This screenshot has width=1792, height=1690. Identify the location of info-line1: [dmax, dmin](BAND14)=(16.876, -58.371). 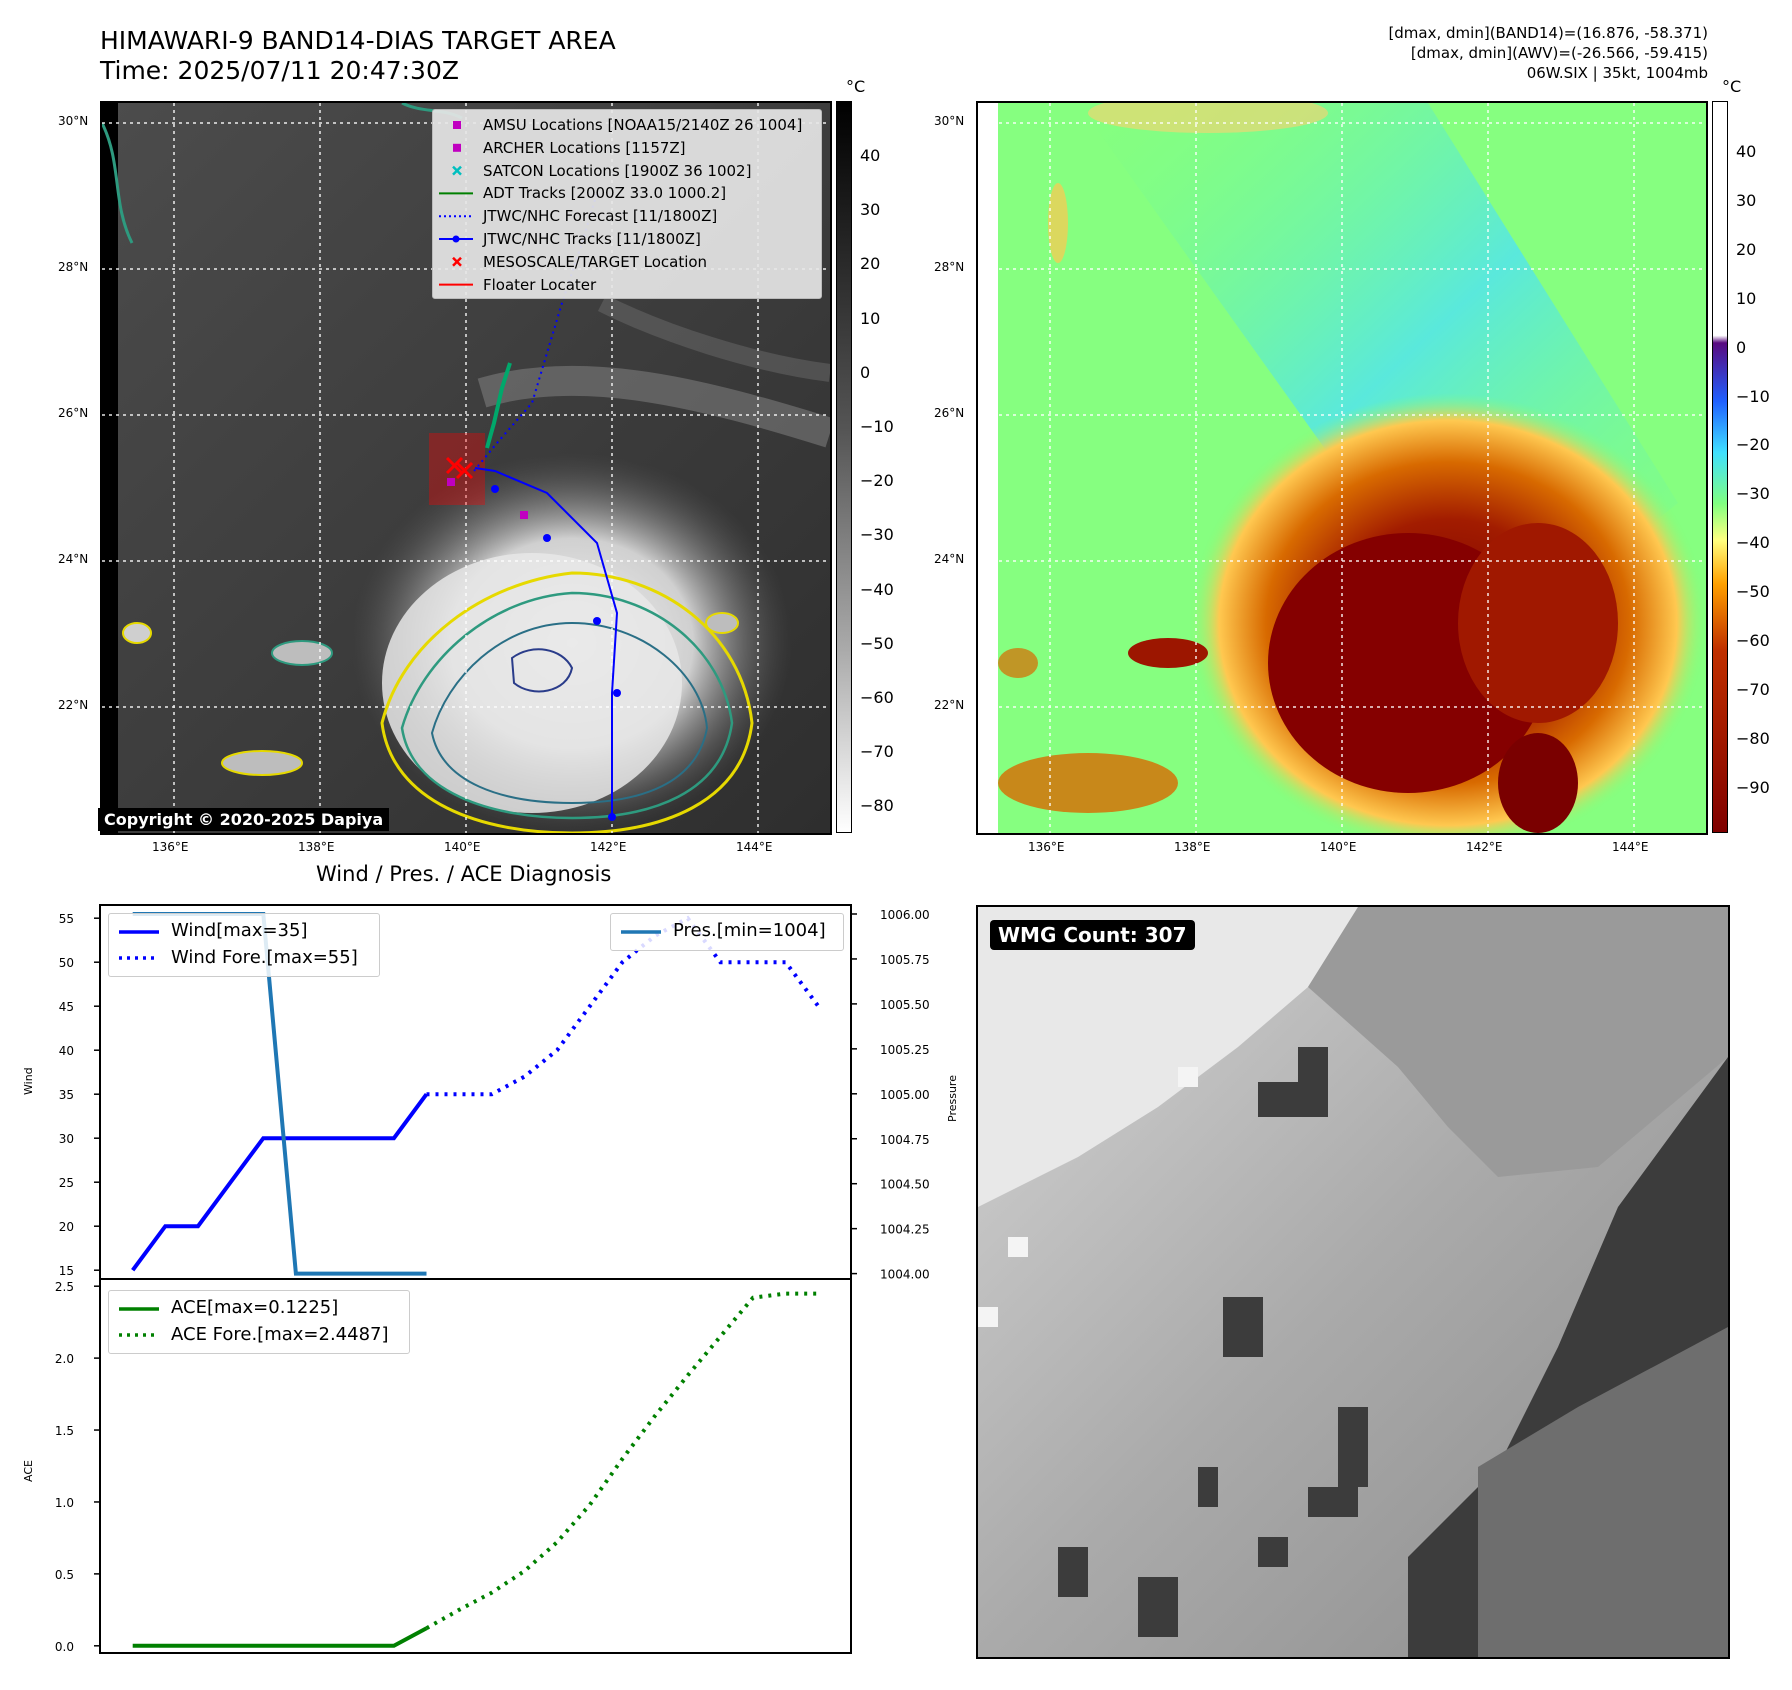
(1548, 33).